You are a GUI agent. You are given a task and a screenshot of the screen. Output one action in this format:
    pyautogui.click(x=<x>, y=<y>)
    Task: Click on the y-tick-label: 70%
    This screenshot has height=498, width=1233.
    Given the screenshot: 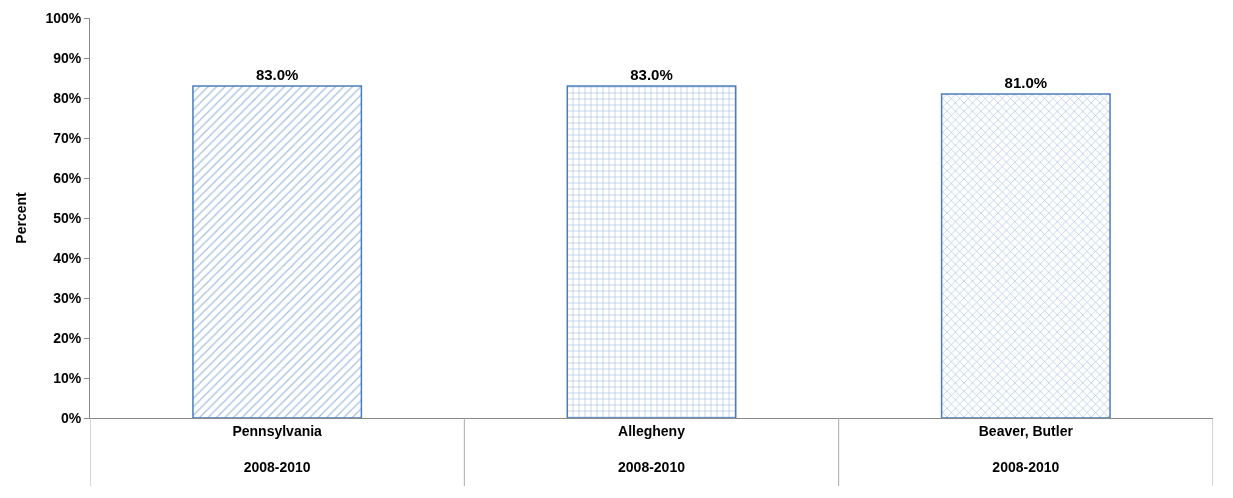 What is the action you would take?
    pyautogui.click(x=67, y=137)
    